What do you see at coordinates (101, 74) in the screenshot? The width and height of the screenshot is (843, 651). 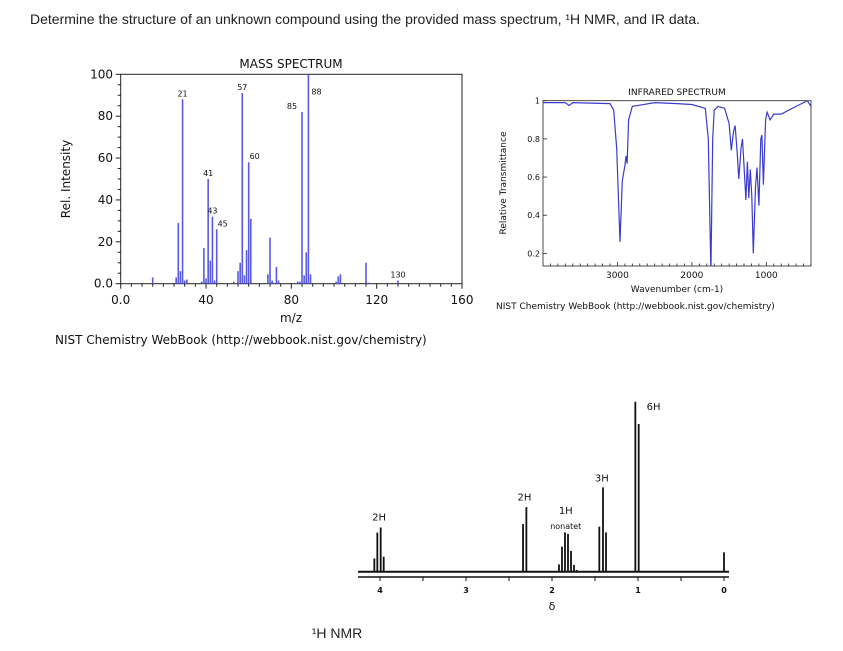 I see `ms-y-tick-label: 100` at bounding box center [101, 74].